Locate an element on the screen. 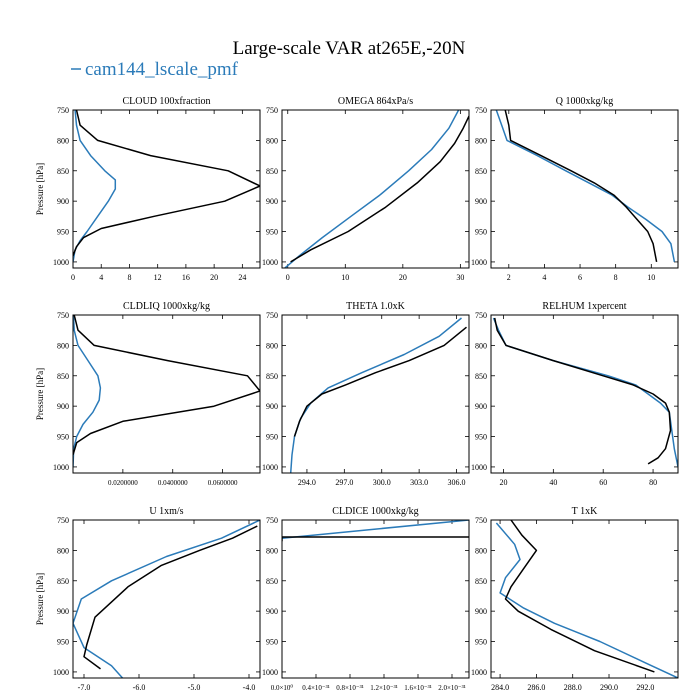 The image size is (700, 700). x-tick-label: 303.0 is located at coordinates (419, 482).